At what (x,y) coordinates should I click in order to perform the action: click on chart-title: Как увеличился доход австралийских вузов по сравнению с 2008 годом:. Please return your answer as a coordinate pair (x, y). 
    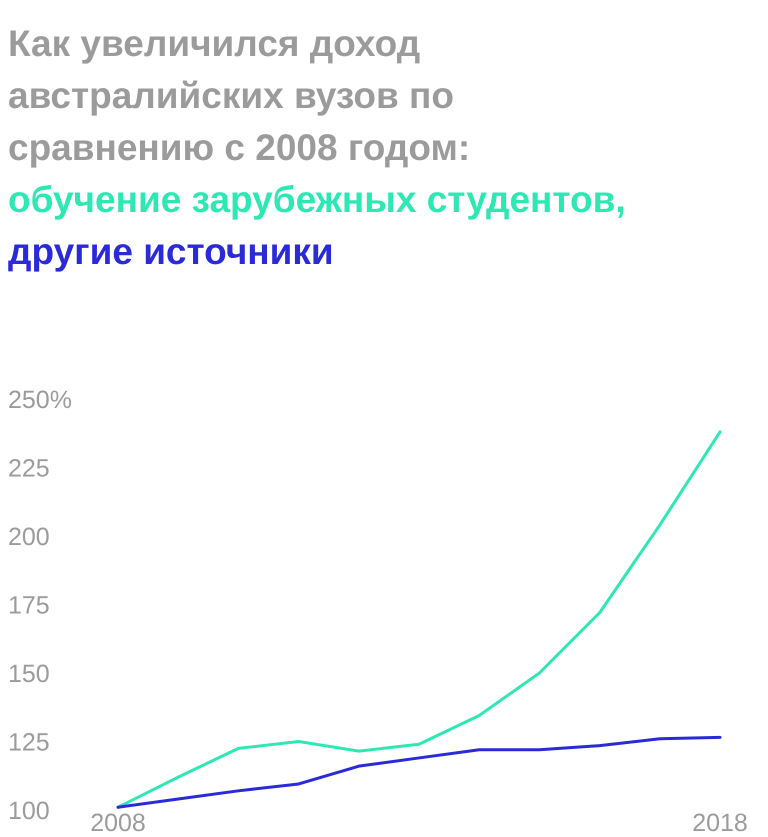
    Looking at the image, I should click on (239, 95).